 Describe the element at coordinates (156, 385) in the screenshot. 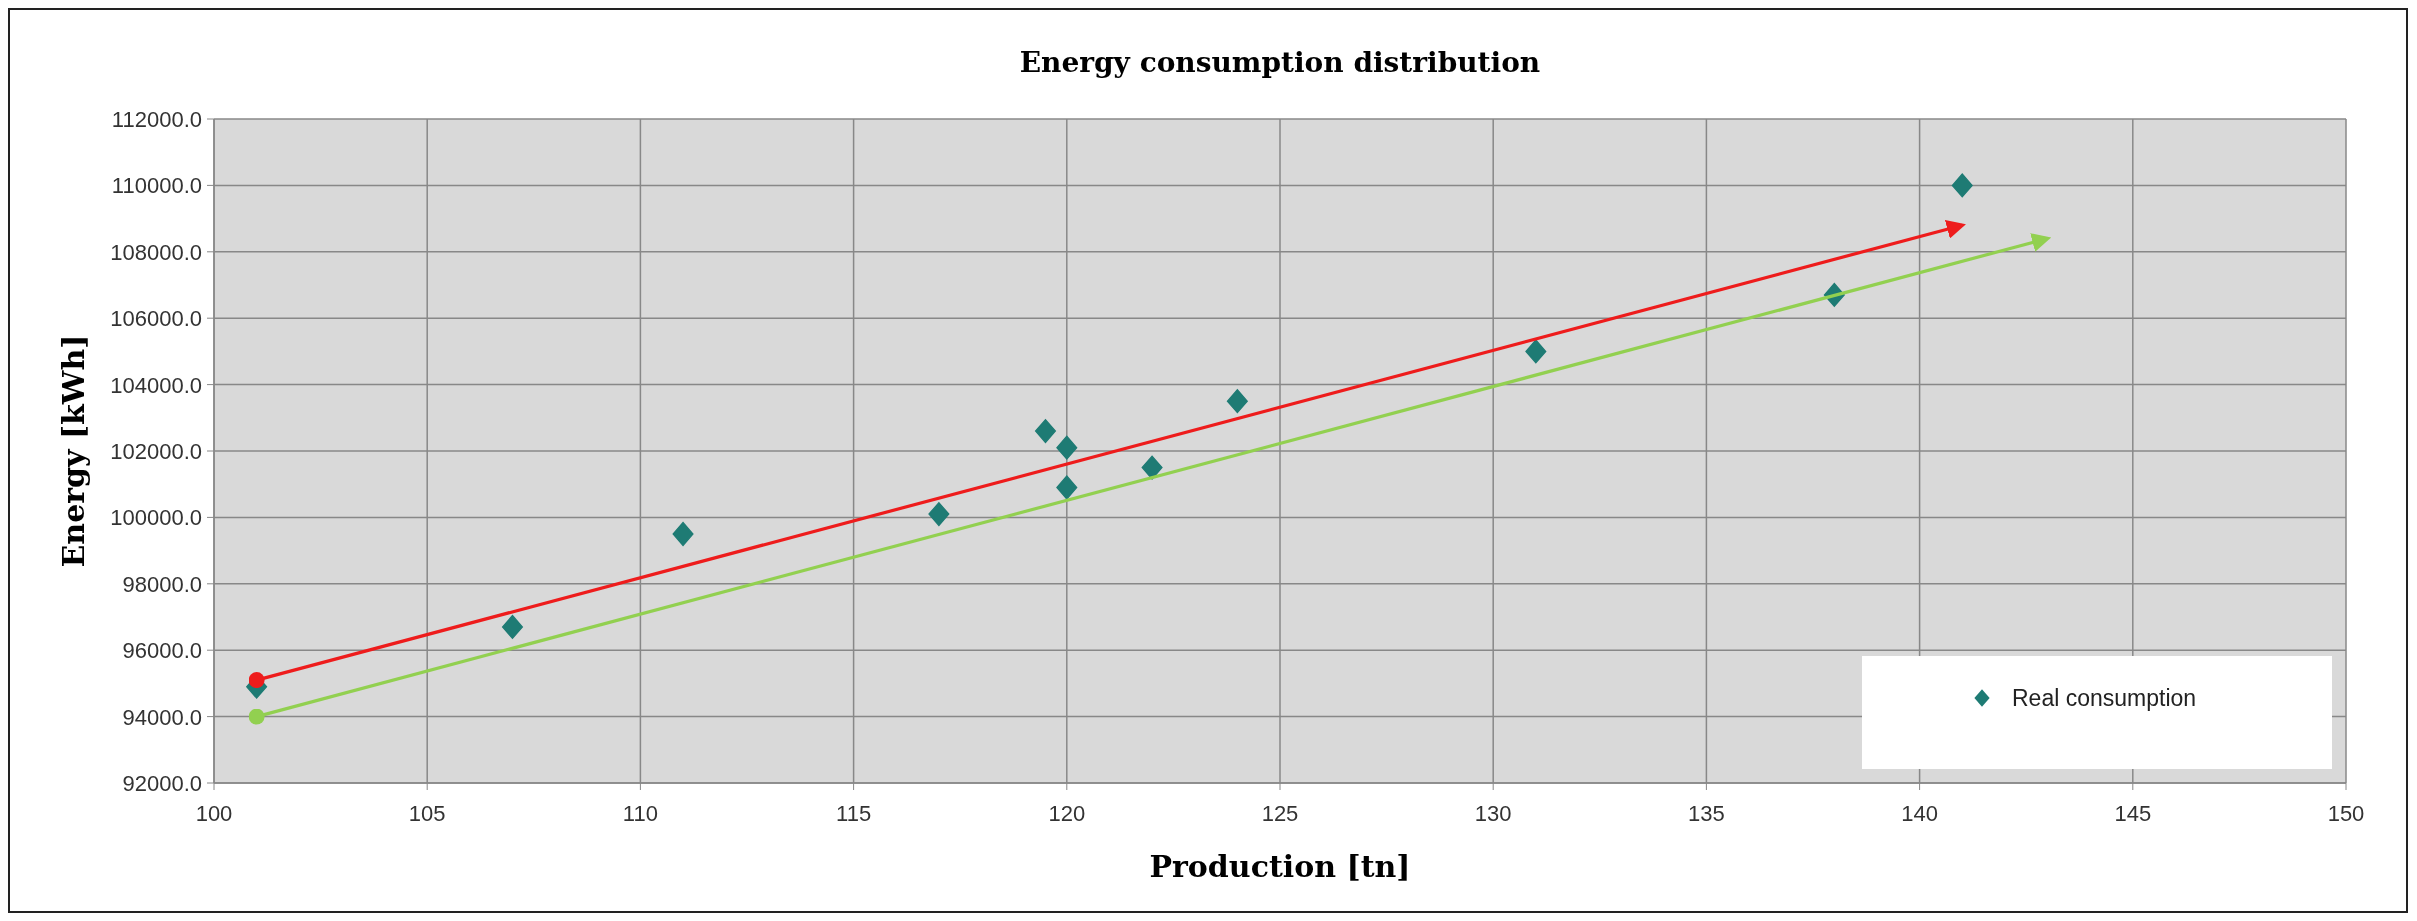

I see `y-tick-label: 104000.0` at that location.